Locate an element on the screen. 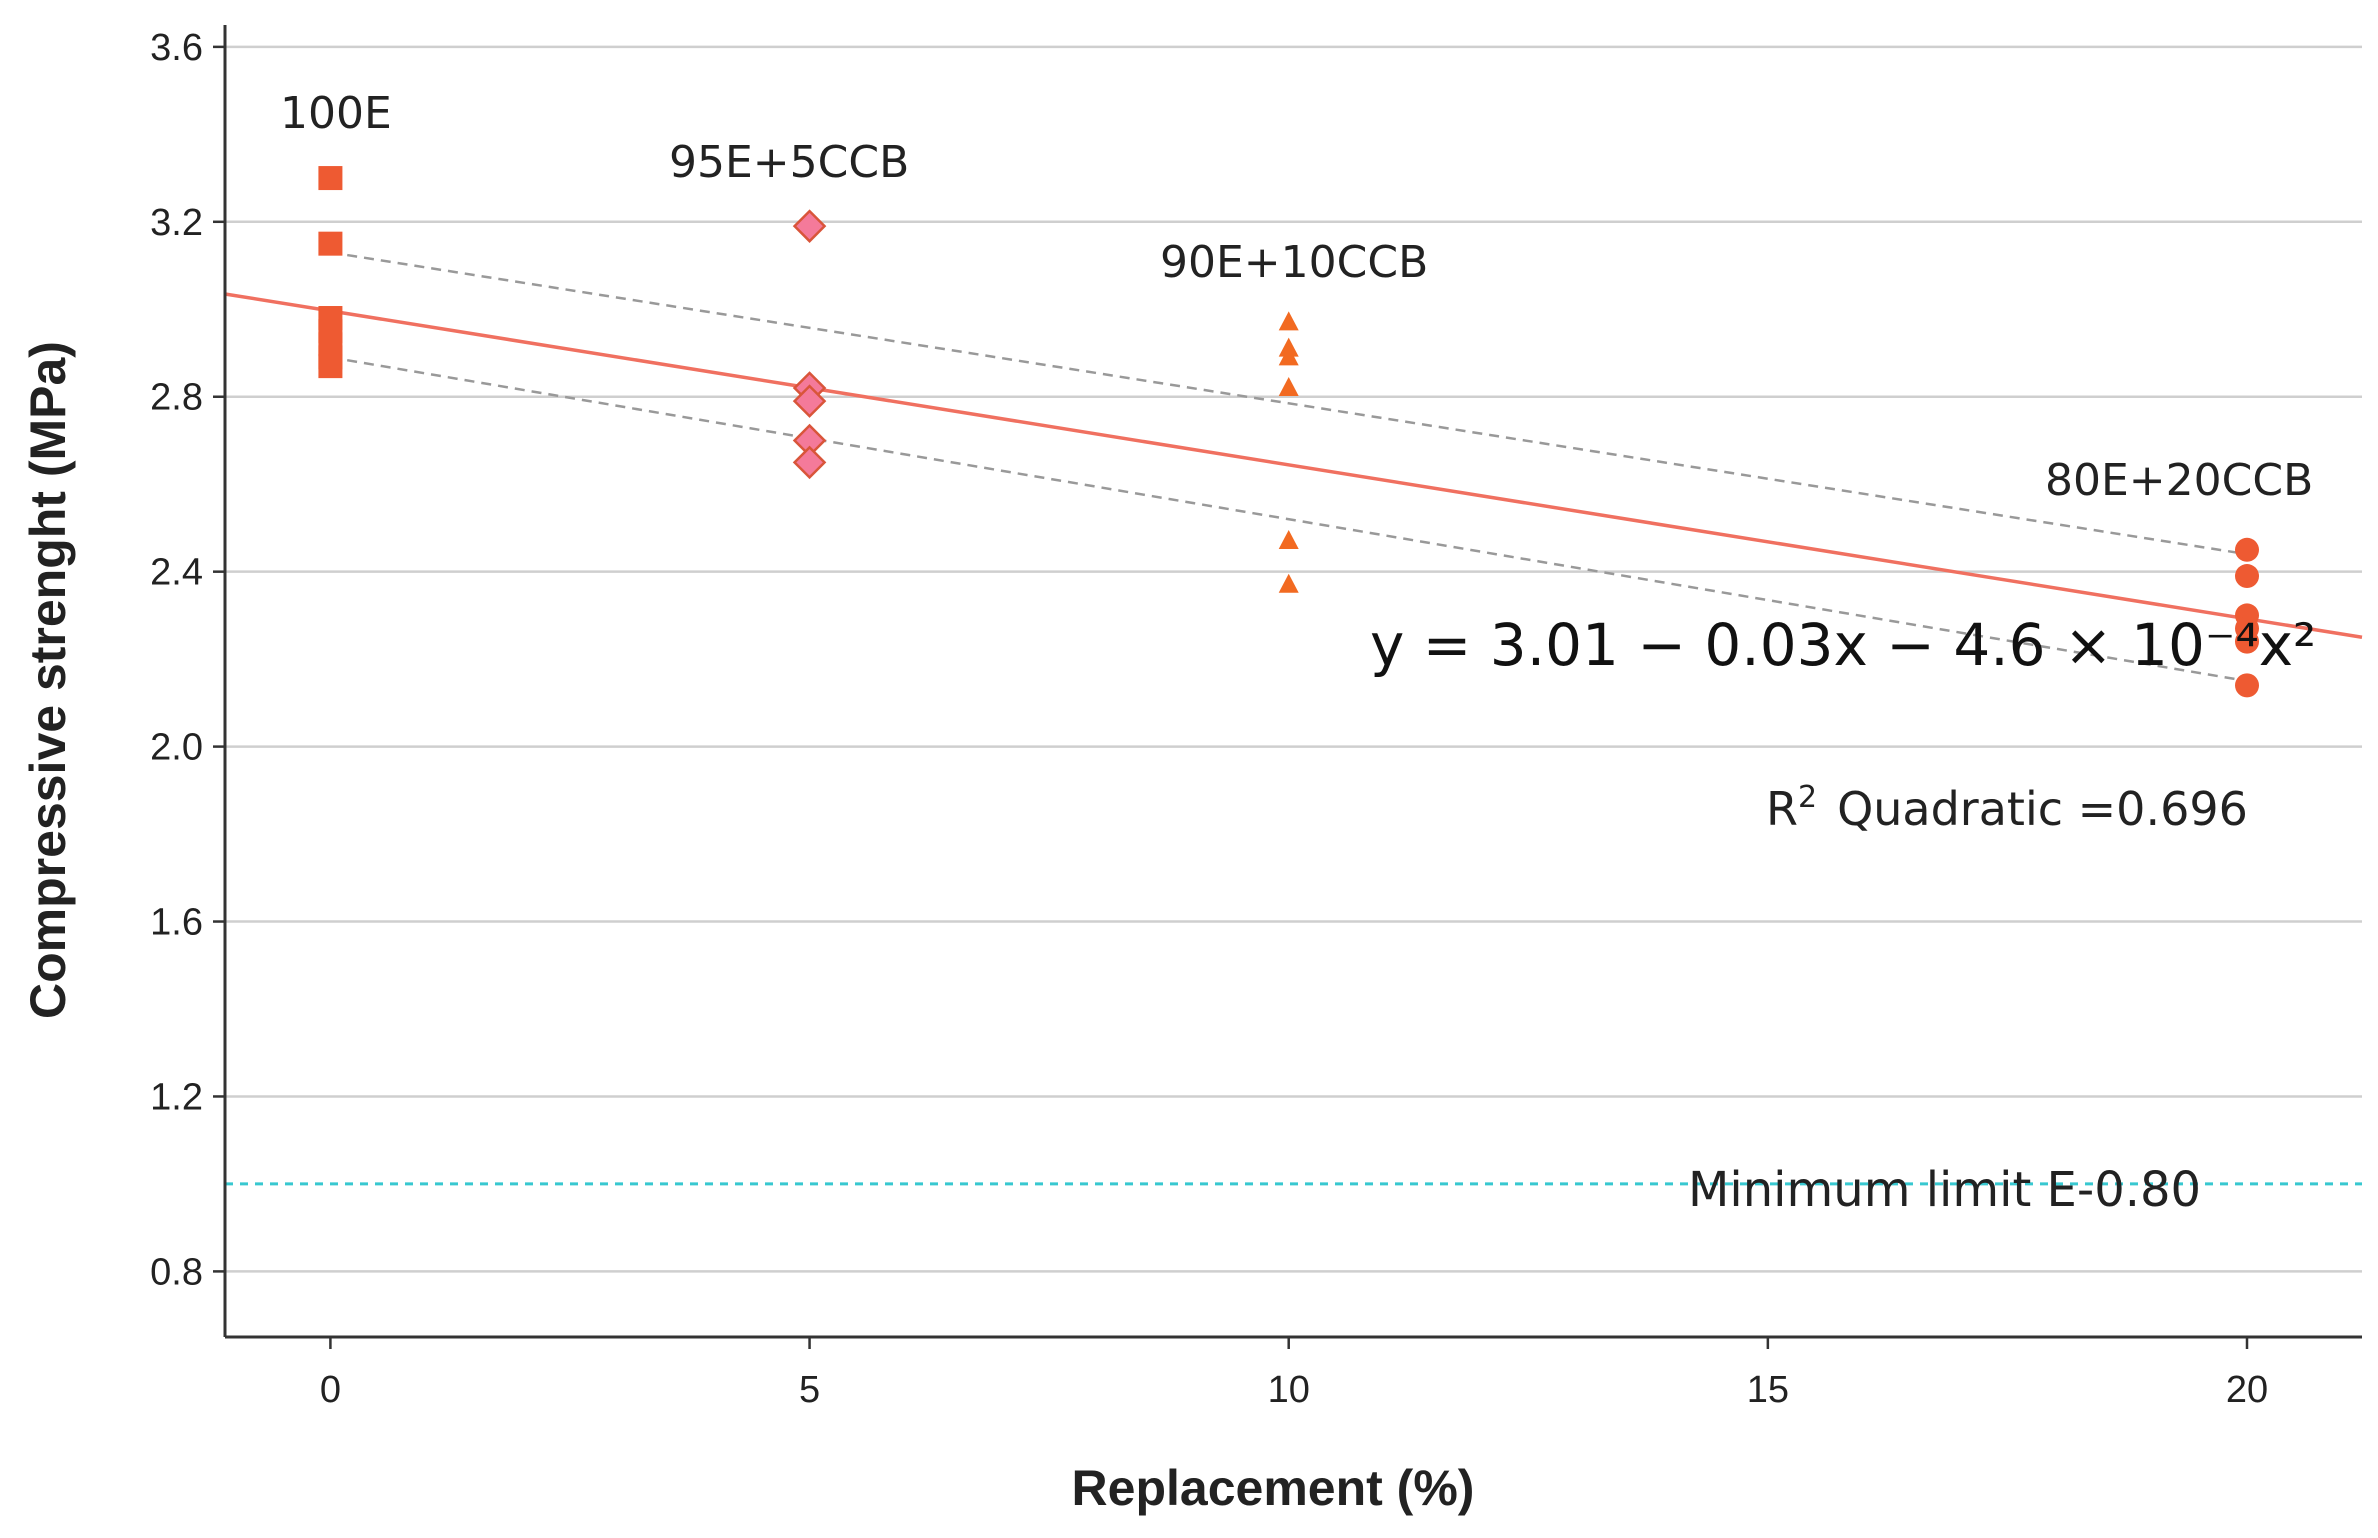 The width and height of the screenshot is (2378, 1538). x-tick-label: 10 is located at coordinates (1289, 1390).